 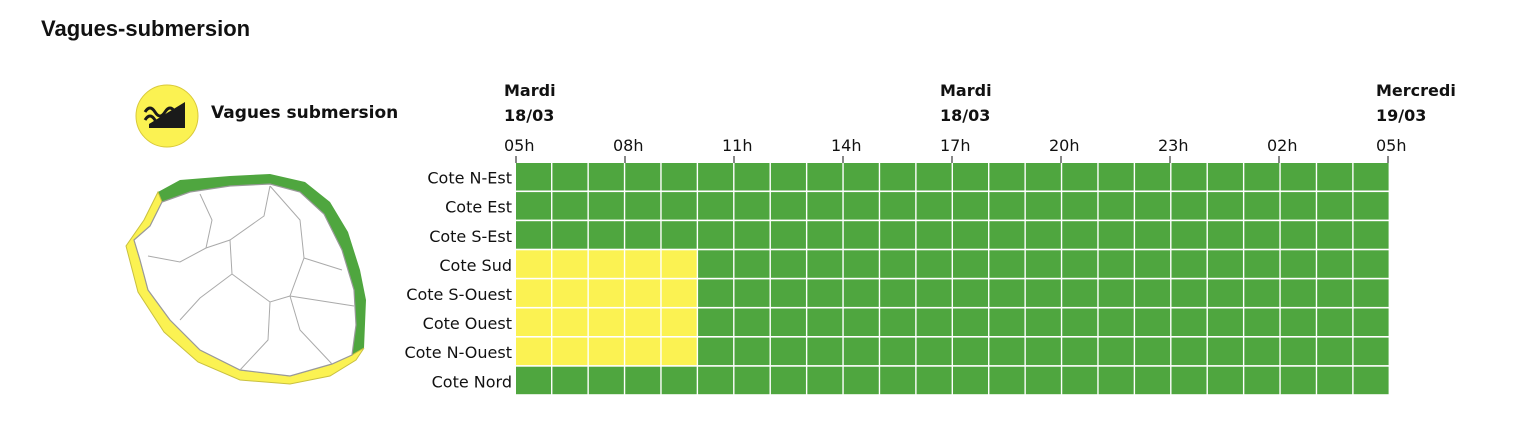 I want to click on row-label: Cote Est, so click(x=478, y=207).